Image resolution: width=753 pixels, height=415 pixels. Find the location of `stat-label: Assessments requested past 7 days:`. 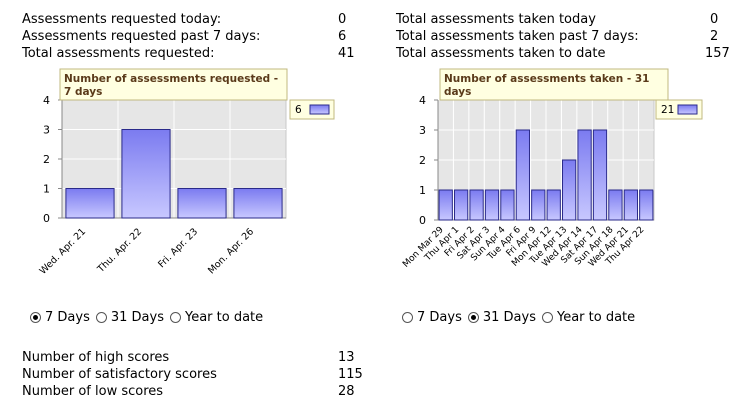

stat-label: Assessments requested past 7 days: is located at coordinates (141, 36).